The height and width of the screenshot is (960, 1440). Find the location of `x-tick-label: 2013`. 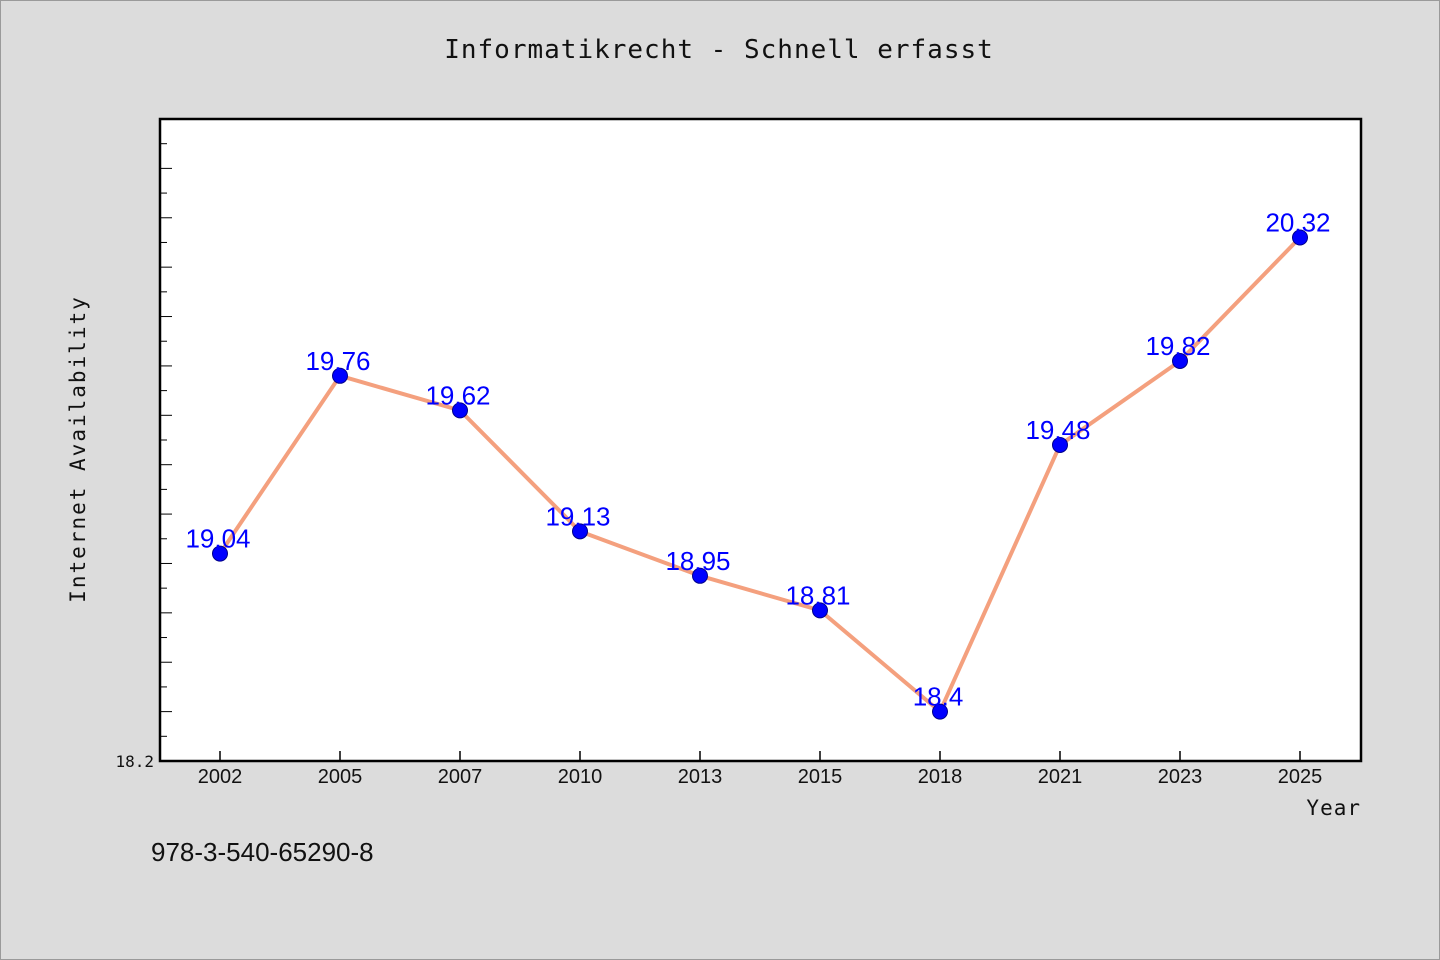

x-tick-label: 2013 is located at coordinates (700, 777).